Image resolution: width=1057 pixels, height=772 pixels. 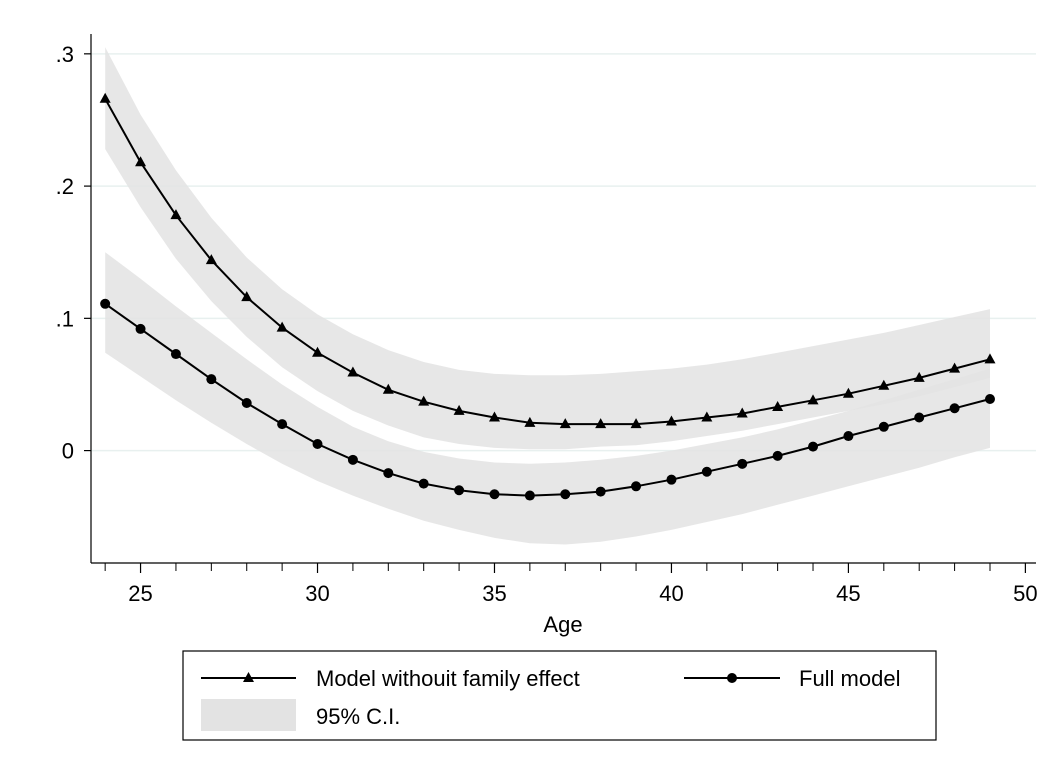 What do you see at coordinates (317, 593) in the screenshot?
I see `x-tick-label: 30` at bounding box center [317, 593].